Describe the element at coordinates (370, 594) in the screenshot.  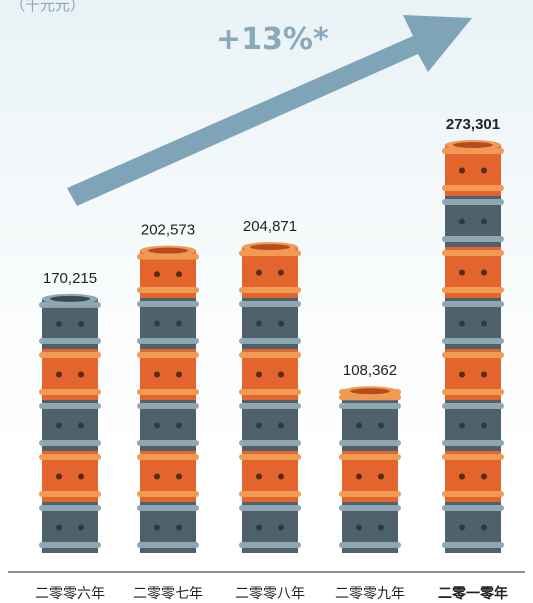
I see `x-tick-label: 二零零九年` at that location.